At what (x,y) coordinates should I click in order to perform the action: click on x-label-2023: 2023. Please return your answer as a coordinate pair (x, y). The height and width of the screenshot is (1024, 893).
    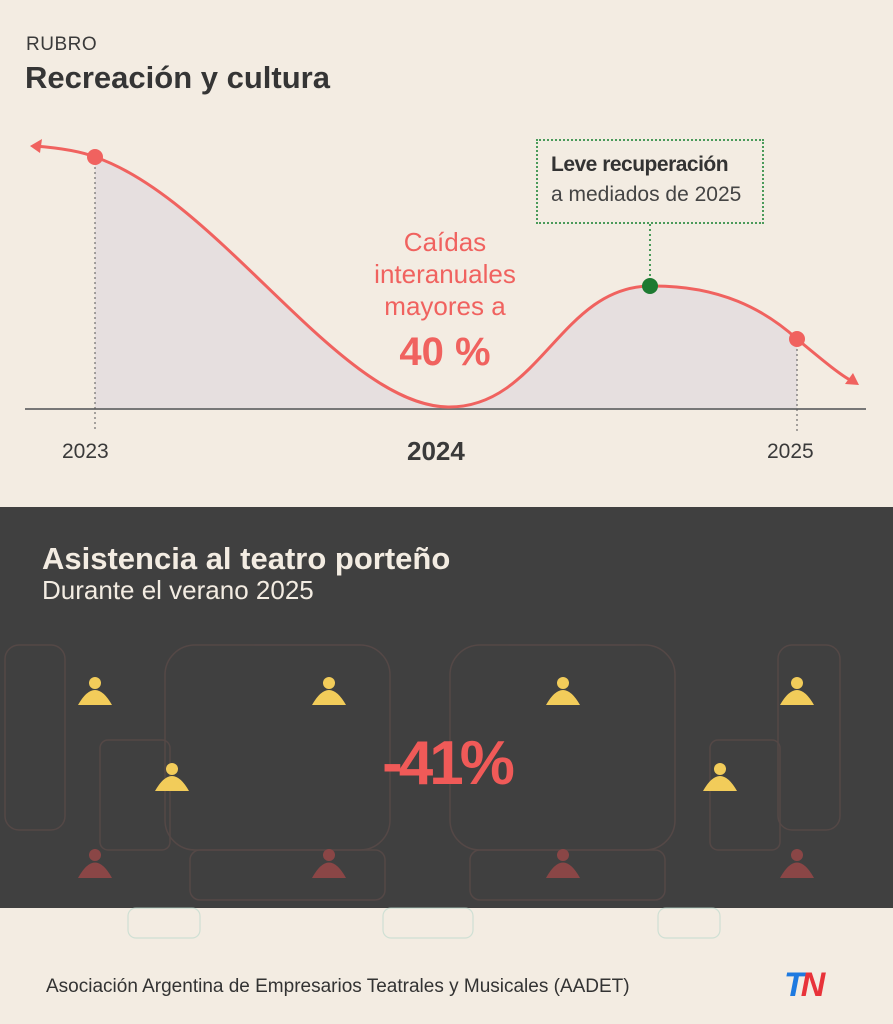
    Looking at the image, I should click on (85, 451).